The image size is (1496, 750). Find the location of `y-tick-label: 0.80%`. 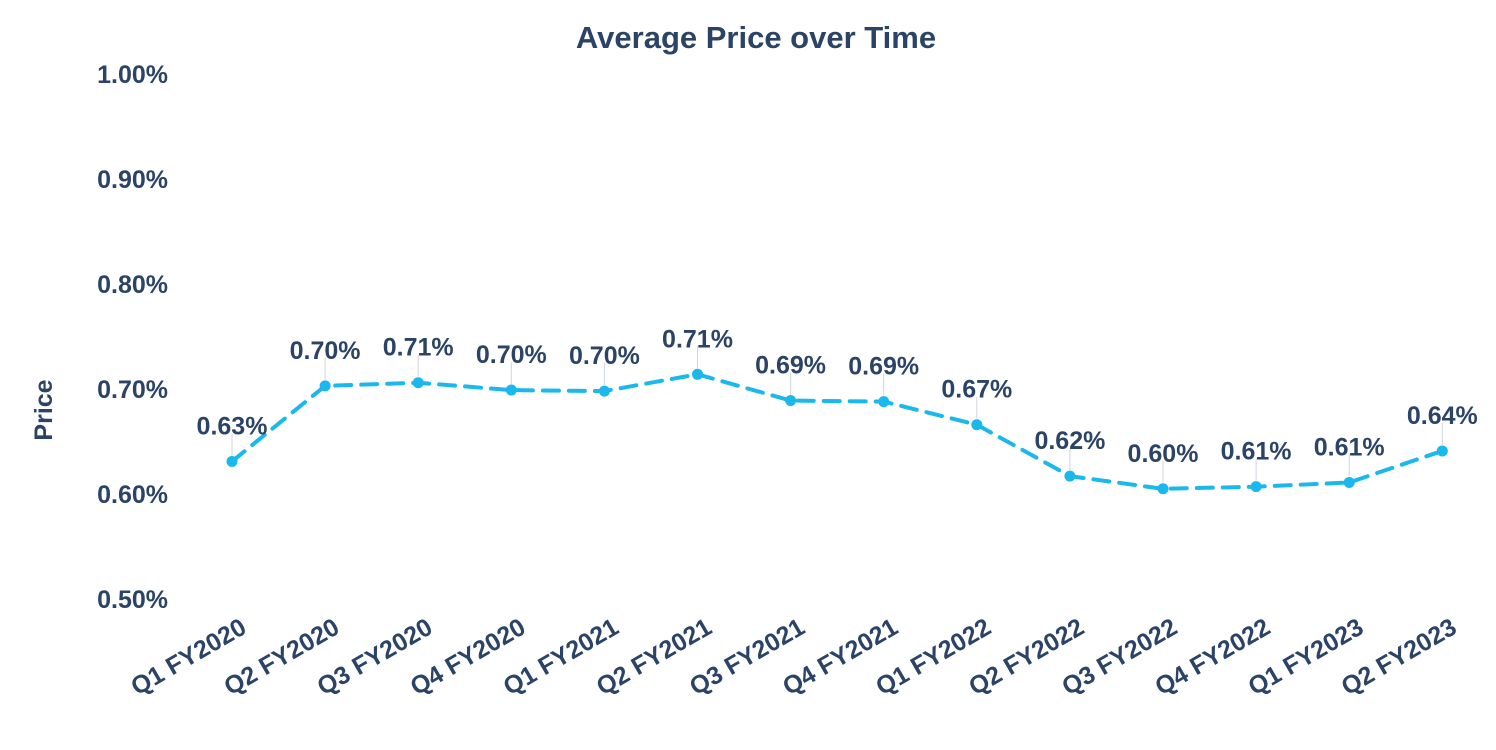

y-tick-label: 0.80% is located at coordinates (132, 285).